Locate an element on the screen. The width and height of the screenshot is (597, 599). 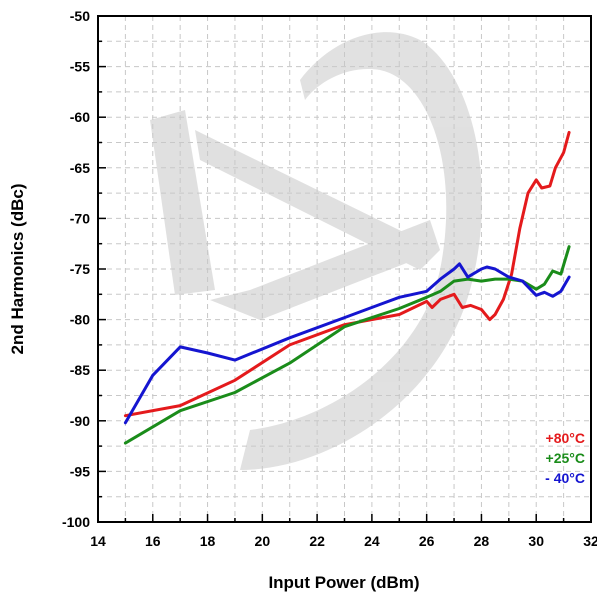
y-tick-label: -85 is located at coordinates (80, 370).